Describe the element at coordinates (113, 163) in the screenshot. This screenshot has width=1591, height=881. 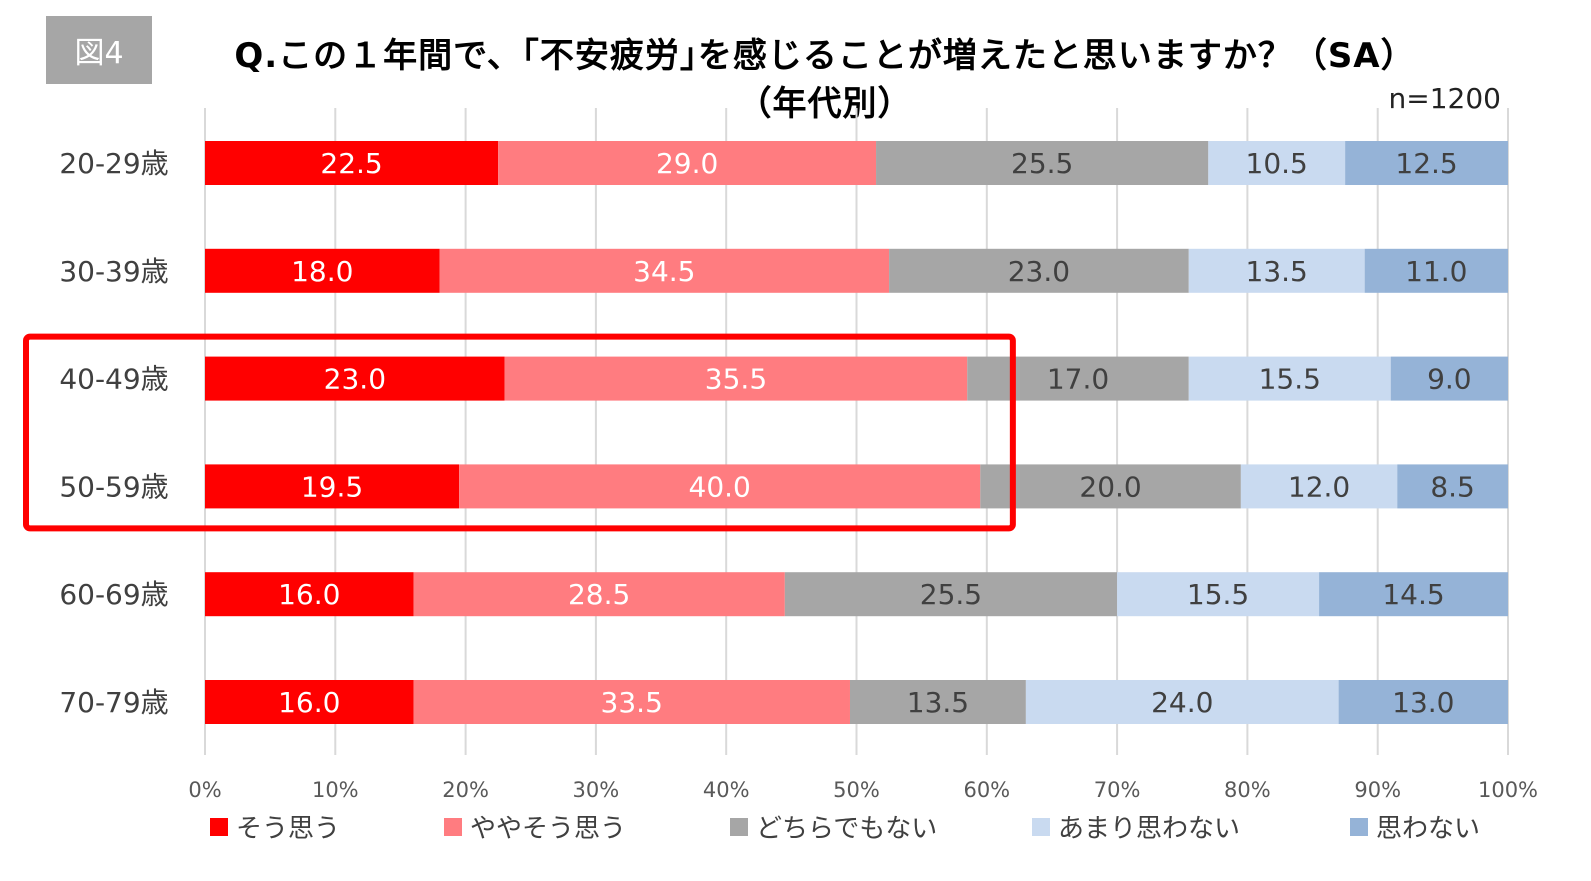
I see `category-label: 20-29歳` at that location.